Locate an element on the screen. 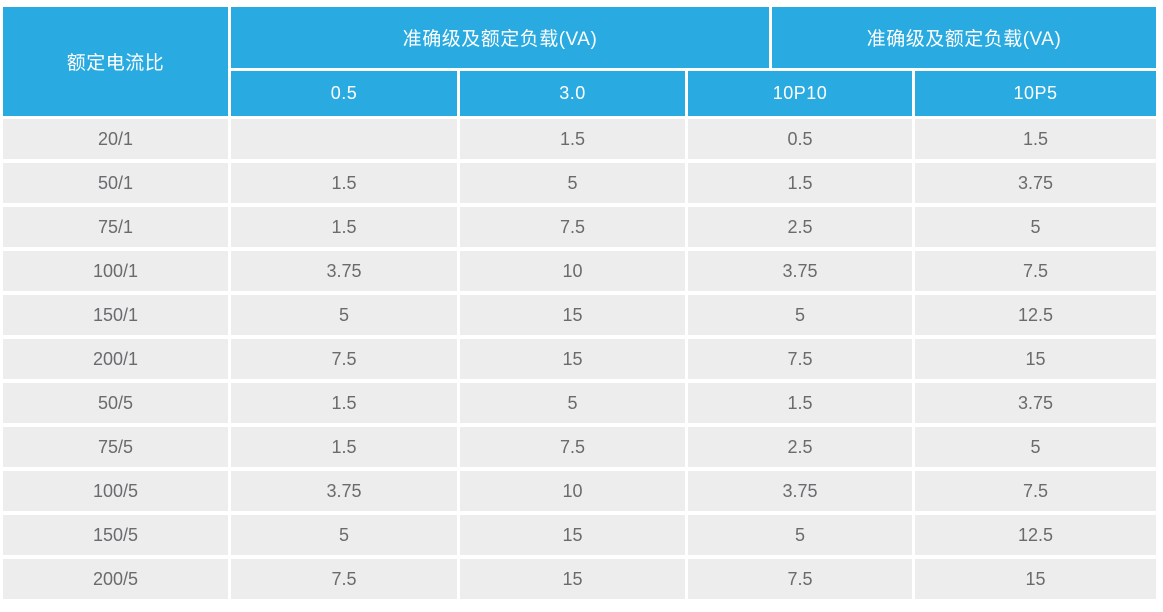 This screenshot has width=1163, height=612. row-ratio-cell: 50/5 is located at coordinates (115, 403).